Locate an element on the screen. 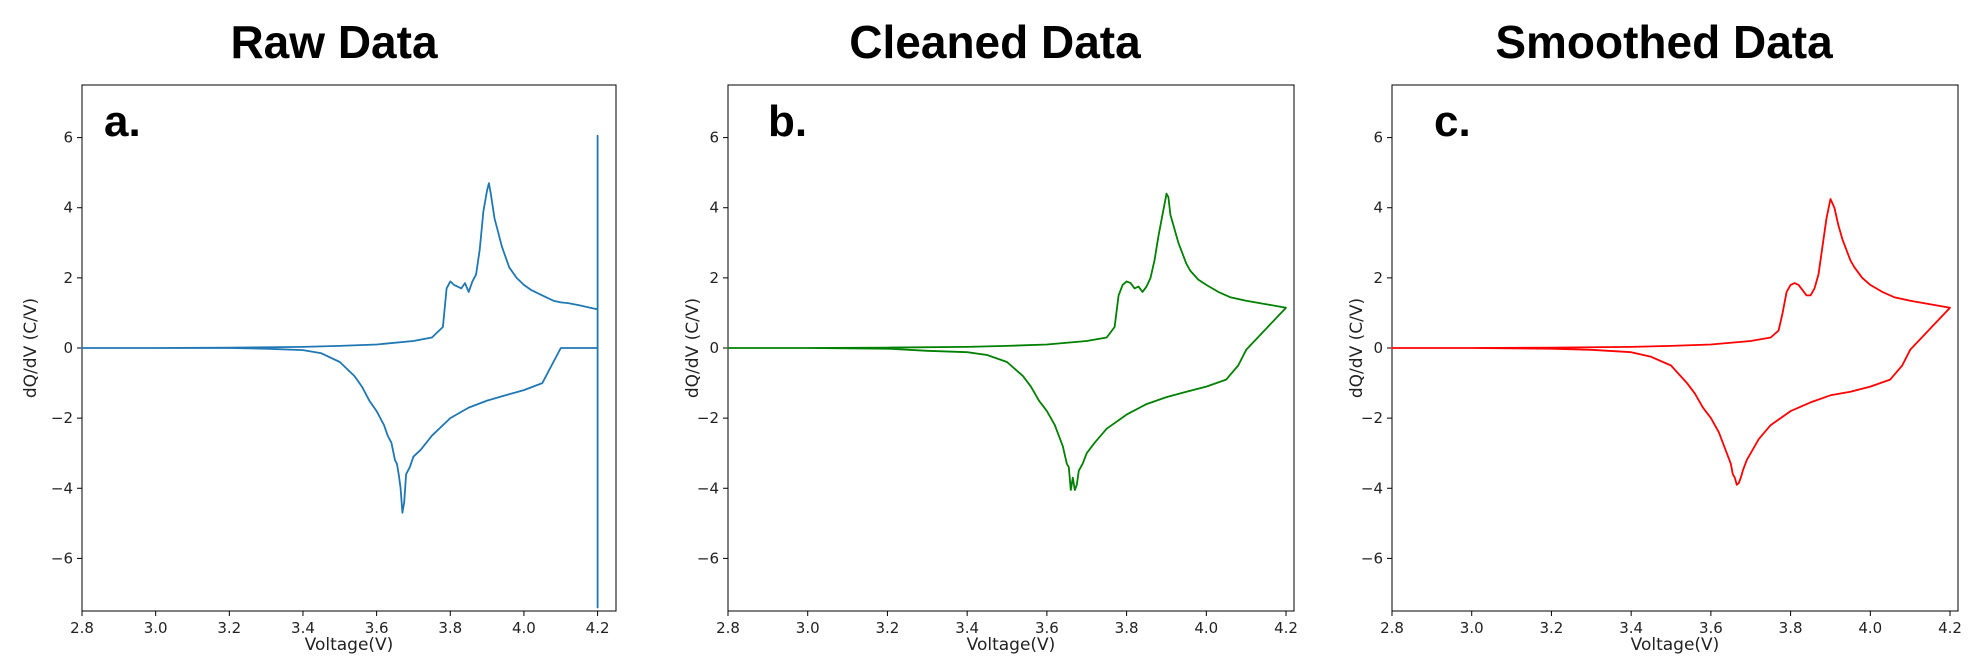  panel-letter: c. is located at coordinates (1452, 121).